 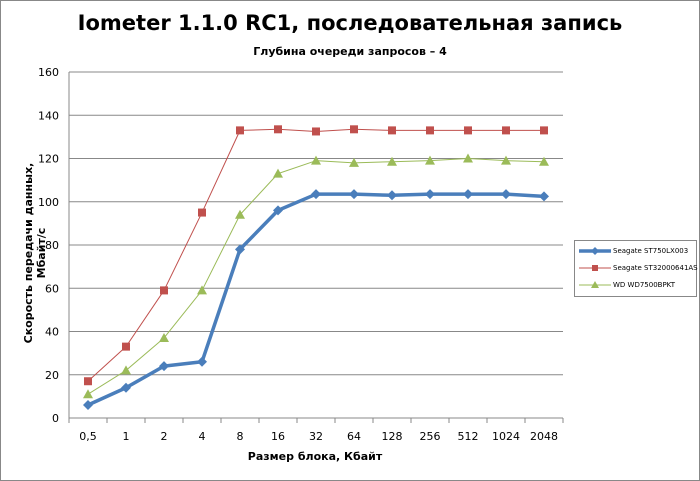 I want to click on y-tick-label: 20, so click(x=52, y=375).